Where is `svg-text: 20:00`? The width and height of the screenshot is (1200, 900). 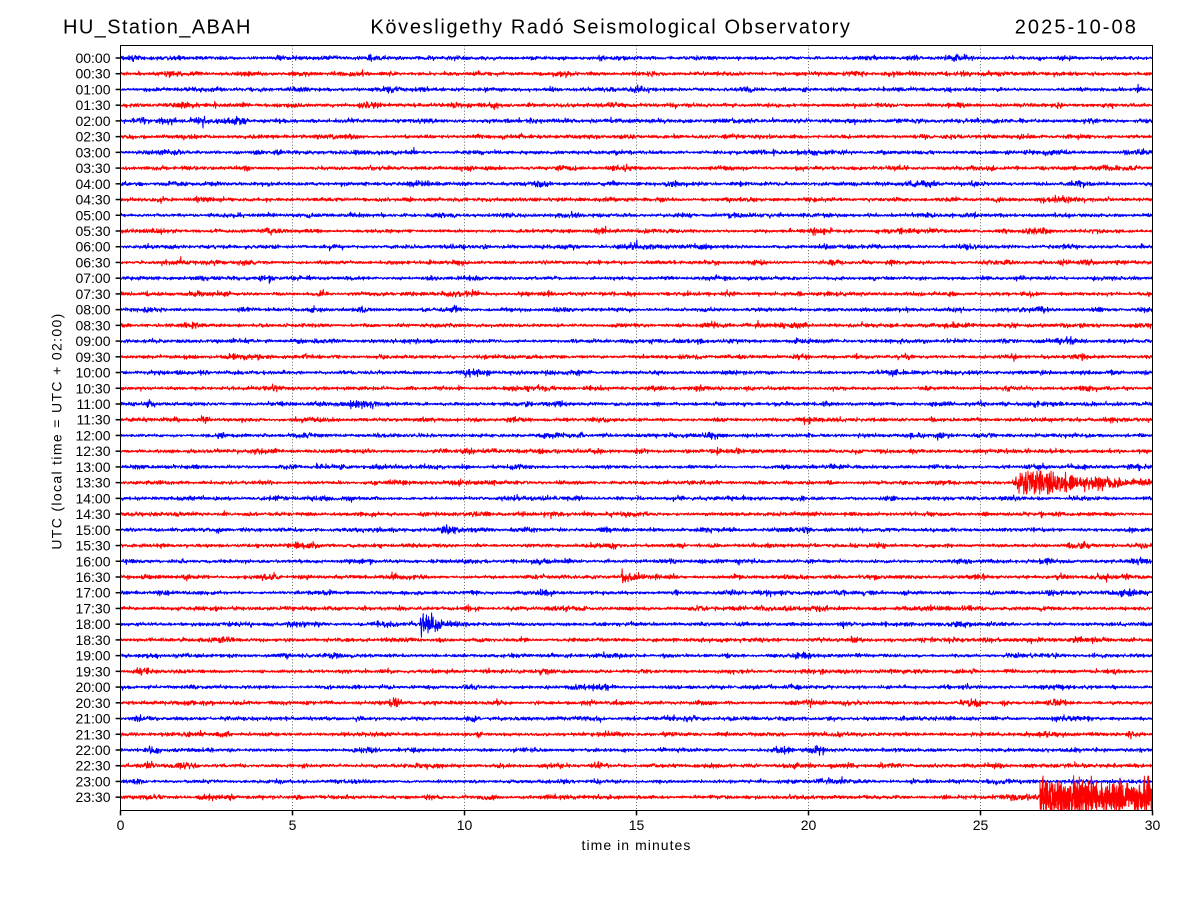 svg-text: 20:00 is located at coordinates (92, 687).